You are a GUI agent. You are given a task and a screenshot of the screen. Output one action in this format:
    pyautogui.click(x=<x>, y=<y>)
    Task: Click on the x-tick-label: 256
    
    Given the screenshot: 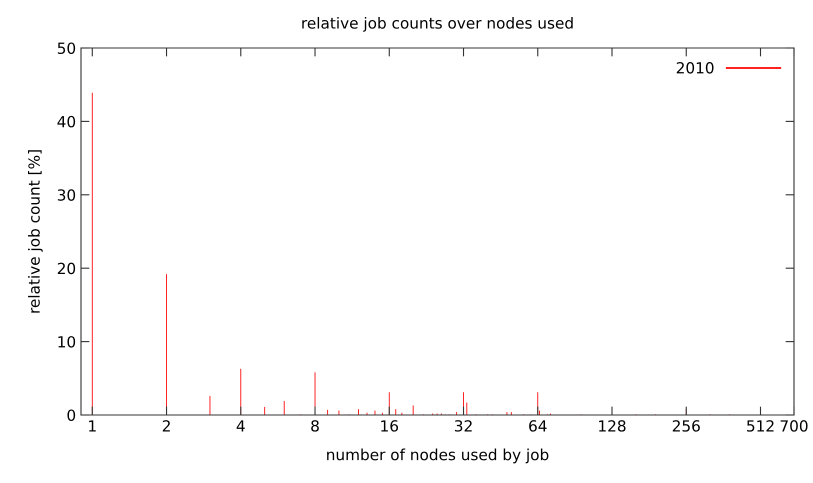 What is the action you would take?
    pyautogui.click(x=686, y=426)
    